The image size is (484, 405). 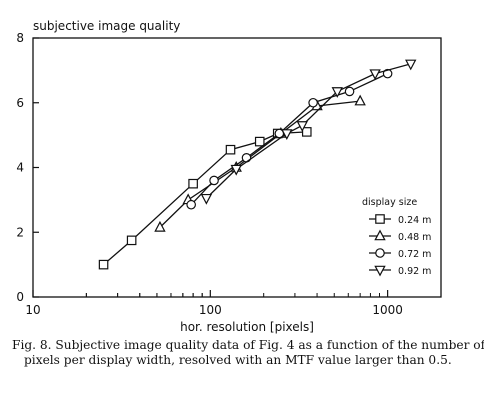 What do you see at coordinates (20, 297) in the screenshot?
I see `y-tick-label: 0` at bounding box center [20, 297].